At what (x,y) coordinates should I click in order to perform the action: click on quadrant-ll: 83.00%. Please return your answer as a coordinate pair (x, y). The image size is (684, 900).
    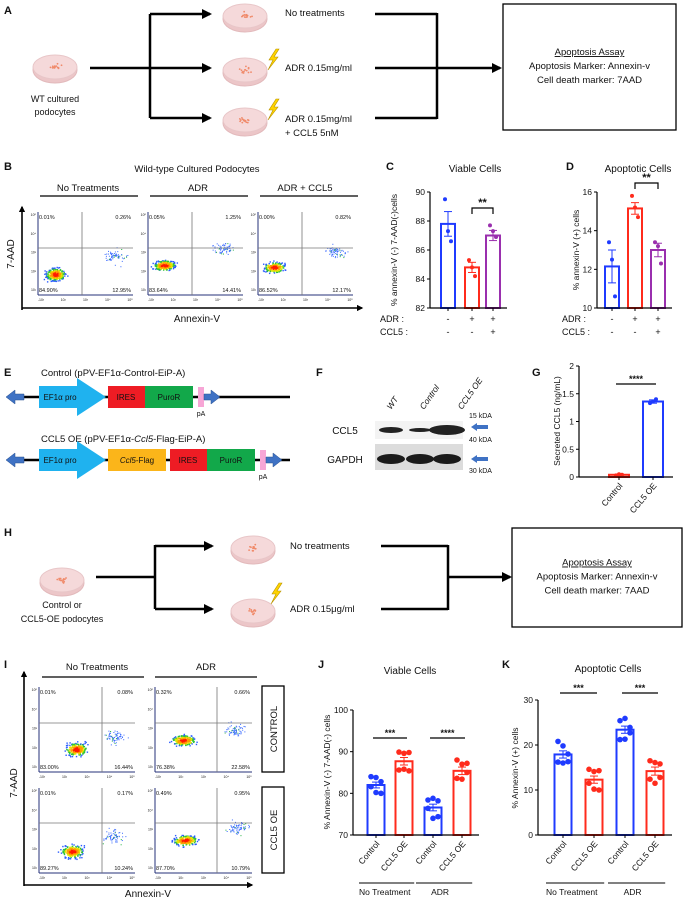
    Looking at the image, I should click on (49, 768).